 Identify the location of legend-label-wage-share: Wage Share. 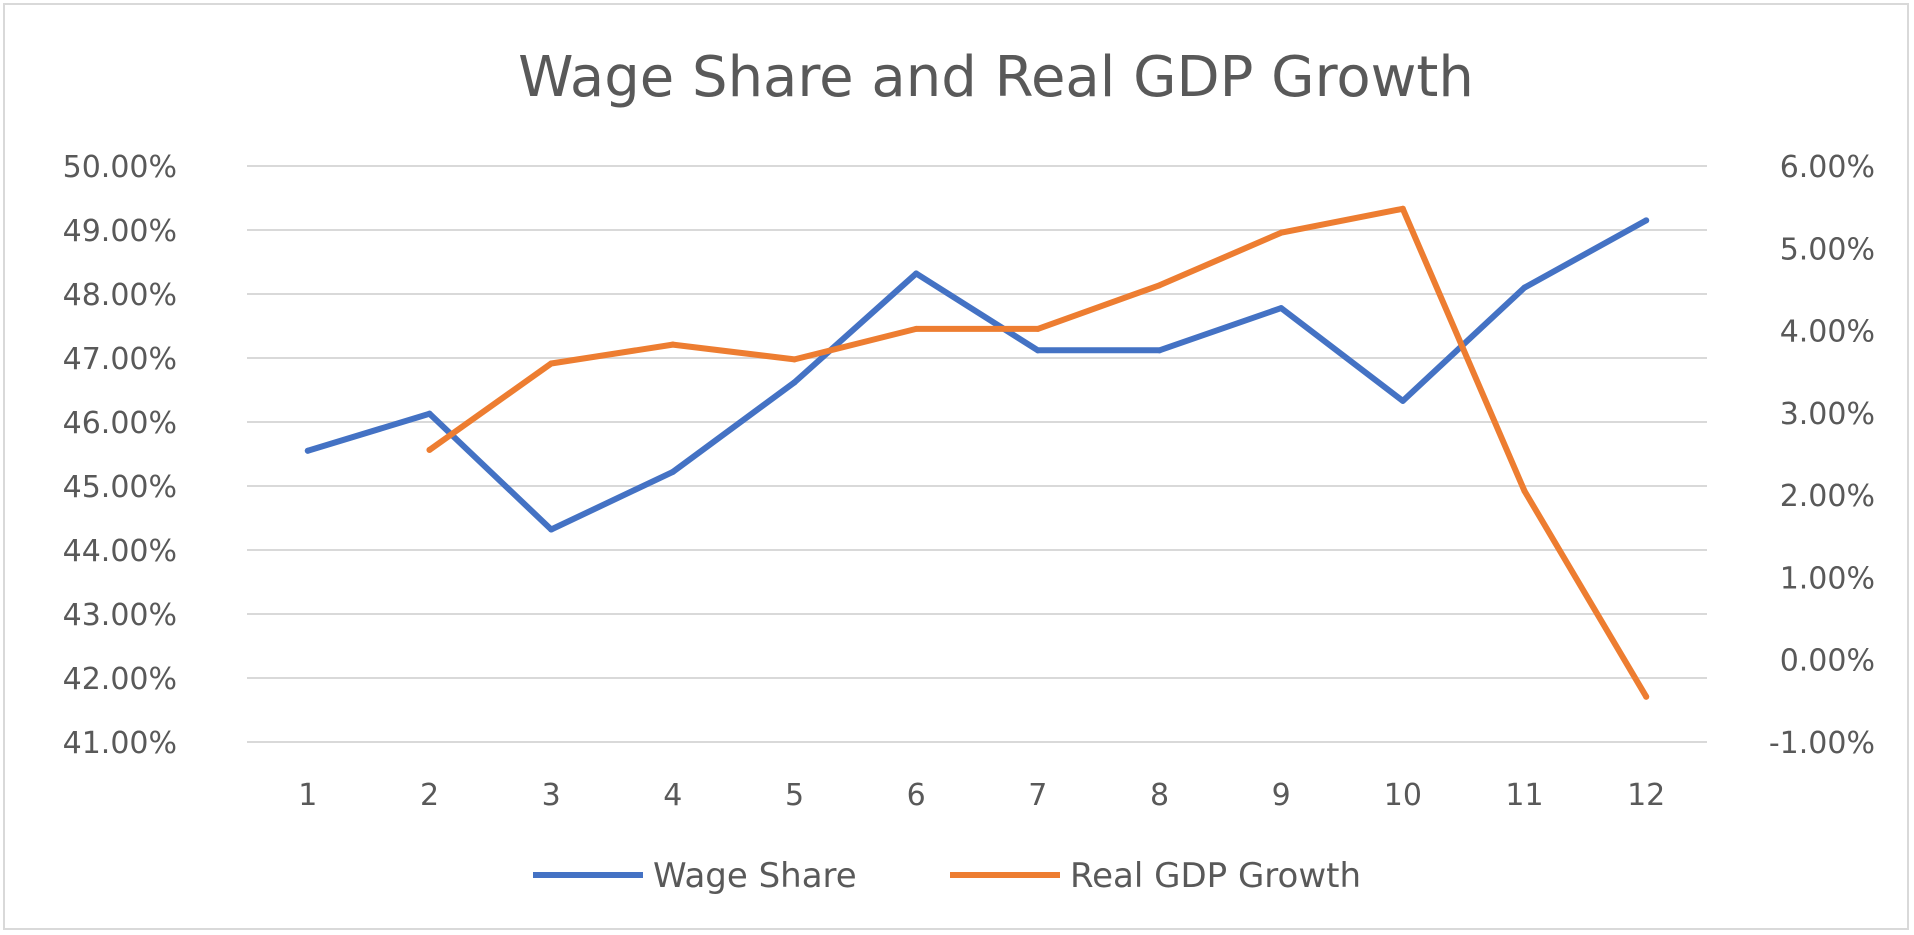
(755, 876).